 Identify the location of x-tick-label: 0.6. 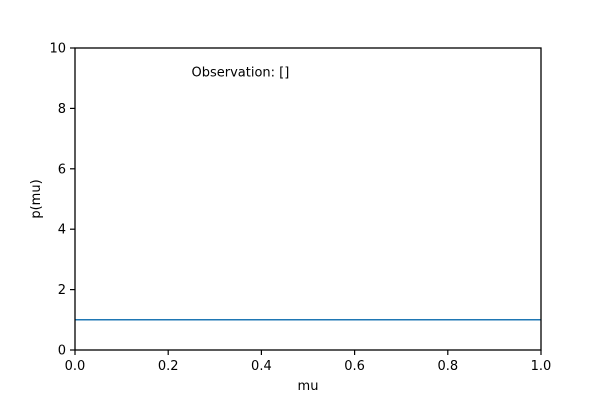
(354, 366).